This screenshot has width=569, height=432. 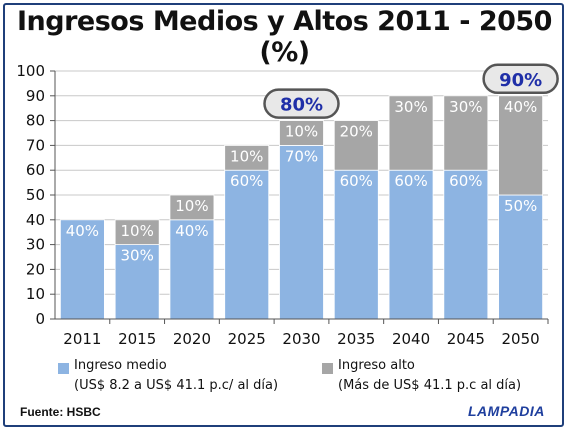 I want to click on legend-label-ingreso-medio: Ingreso medio, so click(x=120, y=365).